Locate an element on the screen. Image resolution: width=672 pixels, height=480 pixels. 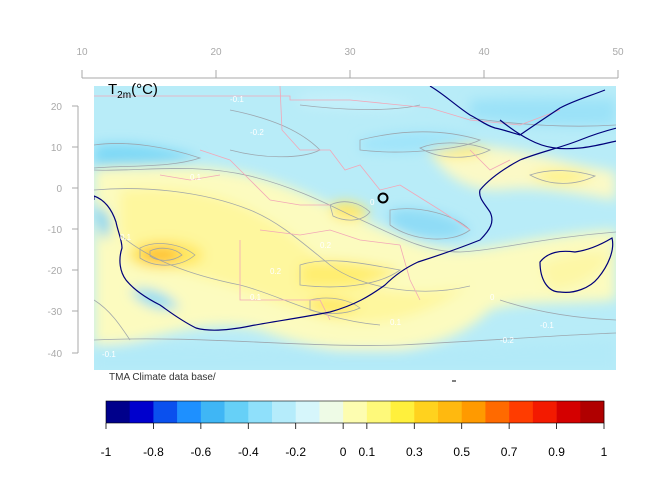
lon-tick-label: 10 is located at coordinates (82, 52).